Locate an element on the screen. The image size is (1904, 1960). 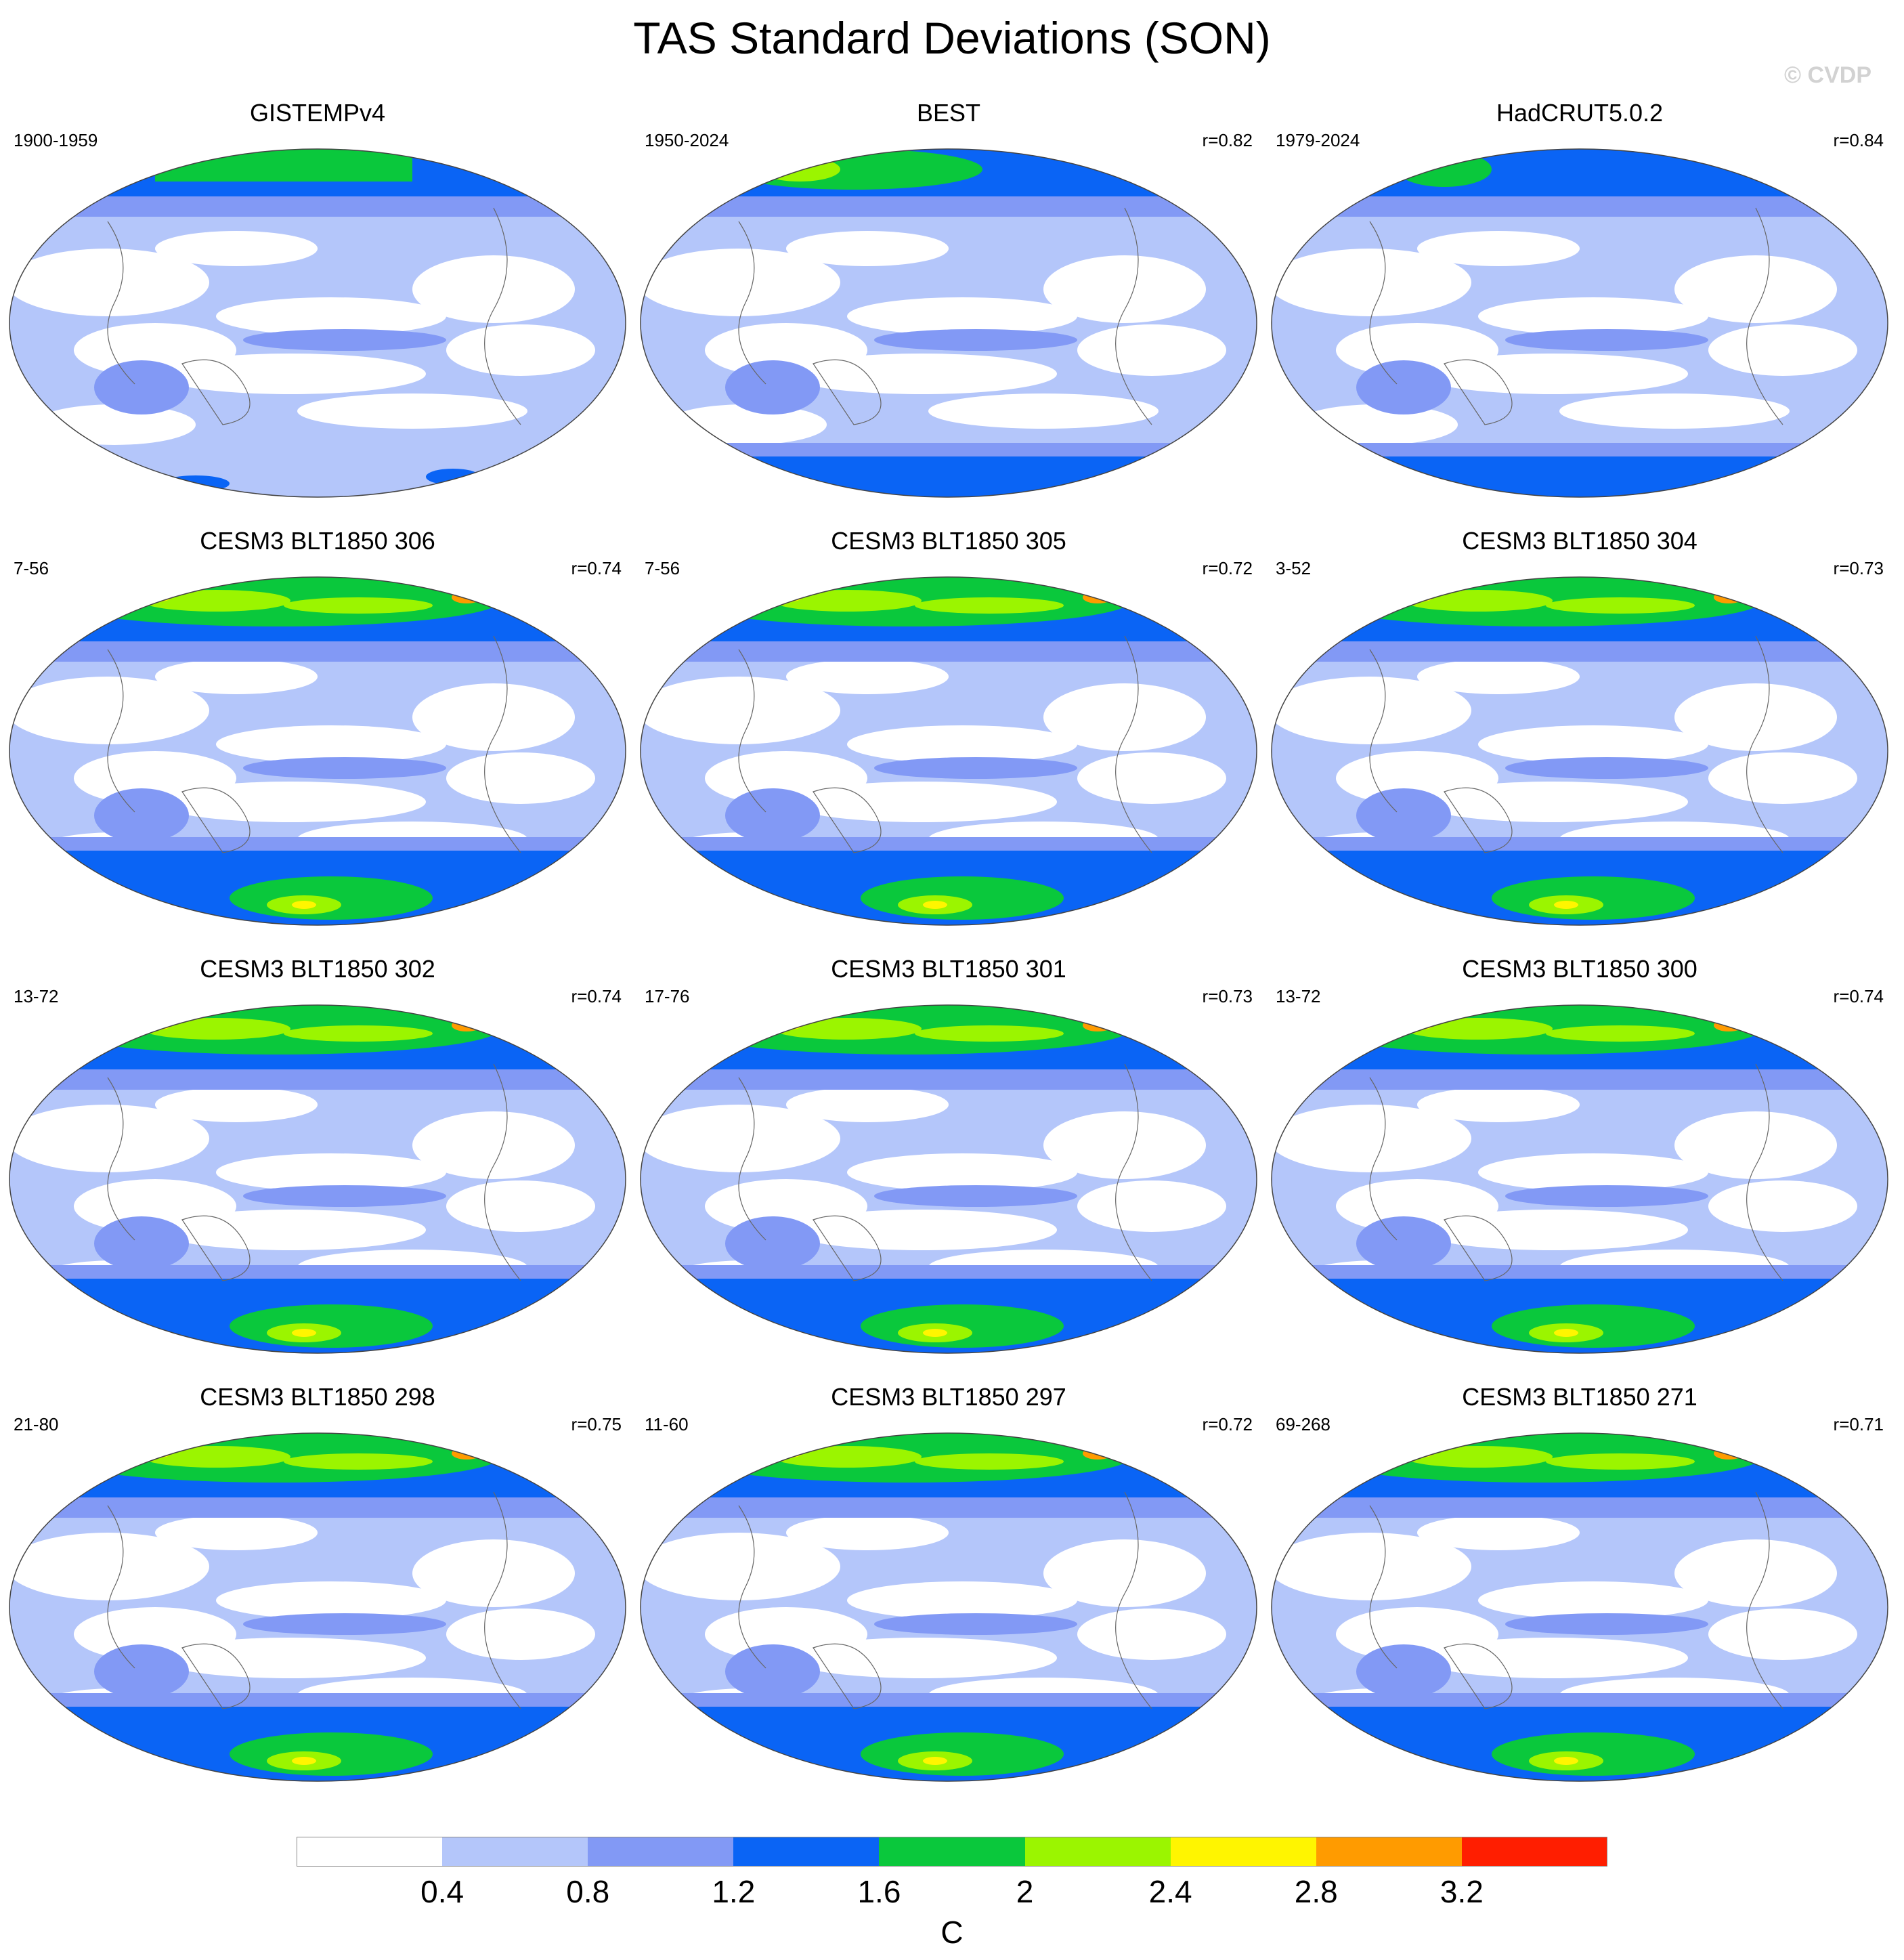
panel-years: 1900-1959 is located at coordinates (56, 140).